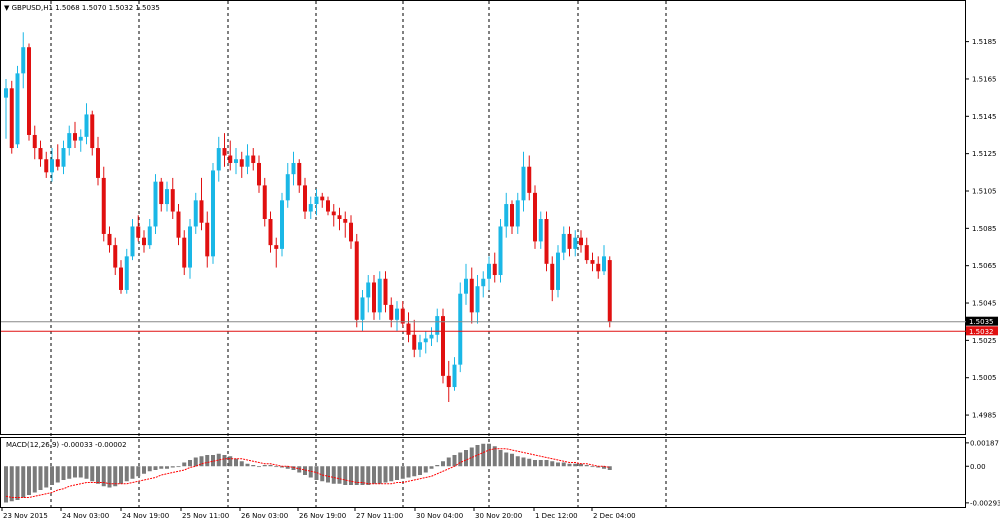 Image resolution: width=1000 pixels, height=523 pixels. I want to click on bid-price-label: 1.5035, so click(981, 322).